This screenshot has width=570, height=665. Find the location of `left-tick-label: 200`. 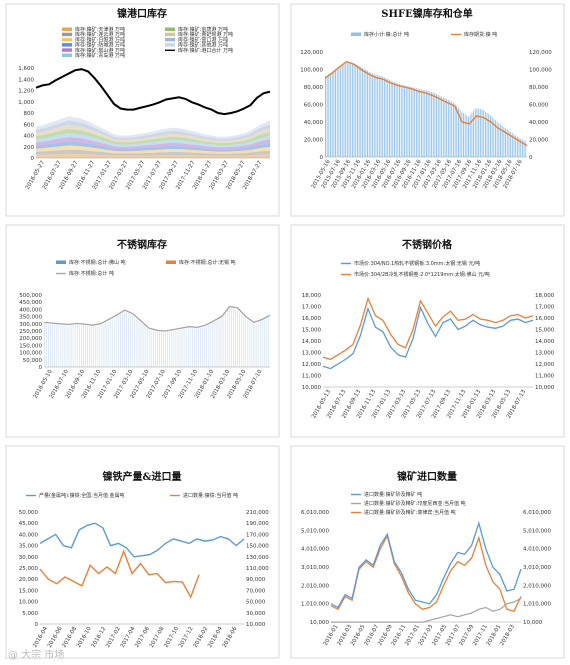

left-tick-label: 200 is located at coordinates (29, 148).